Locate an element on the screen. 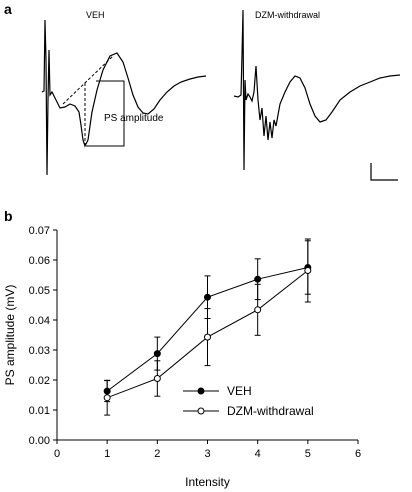 The image size is (412, 492). y-tick-label: 0.02 is located at coordinates (39, 381).